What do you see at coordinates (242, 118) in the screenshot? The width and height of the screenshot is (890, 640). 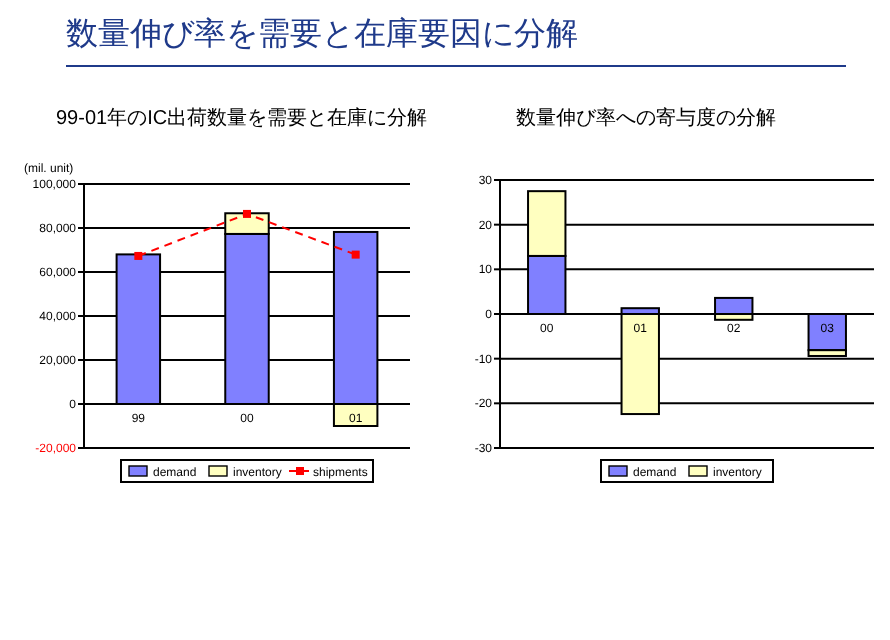 I see `chart-title: 99-01年のIC出荷数量を需要と在庫に分解` at bounding box center [242, 118].